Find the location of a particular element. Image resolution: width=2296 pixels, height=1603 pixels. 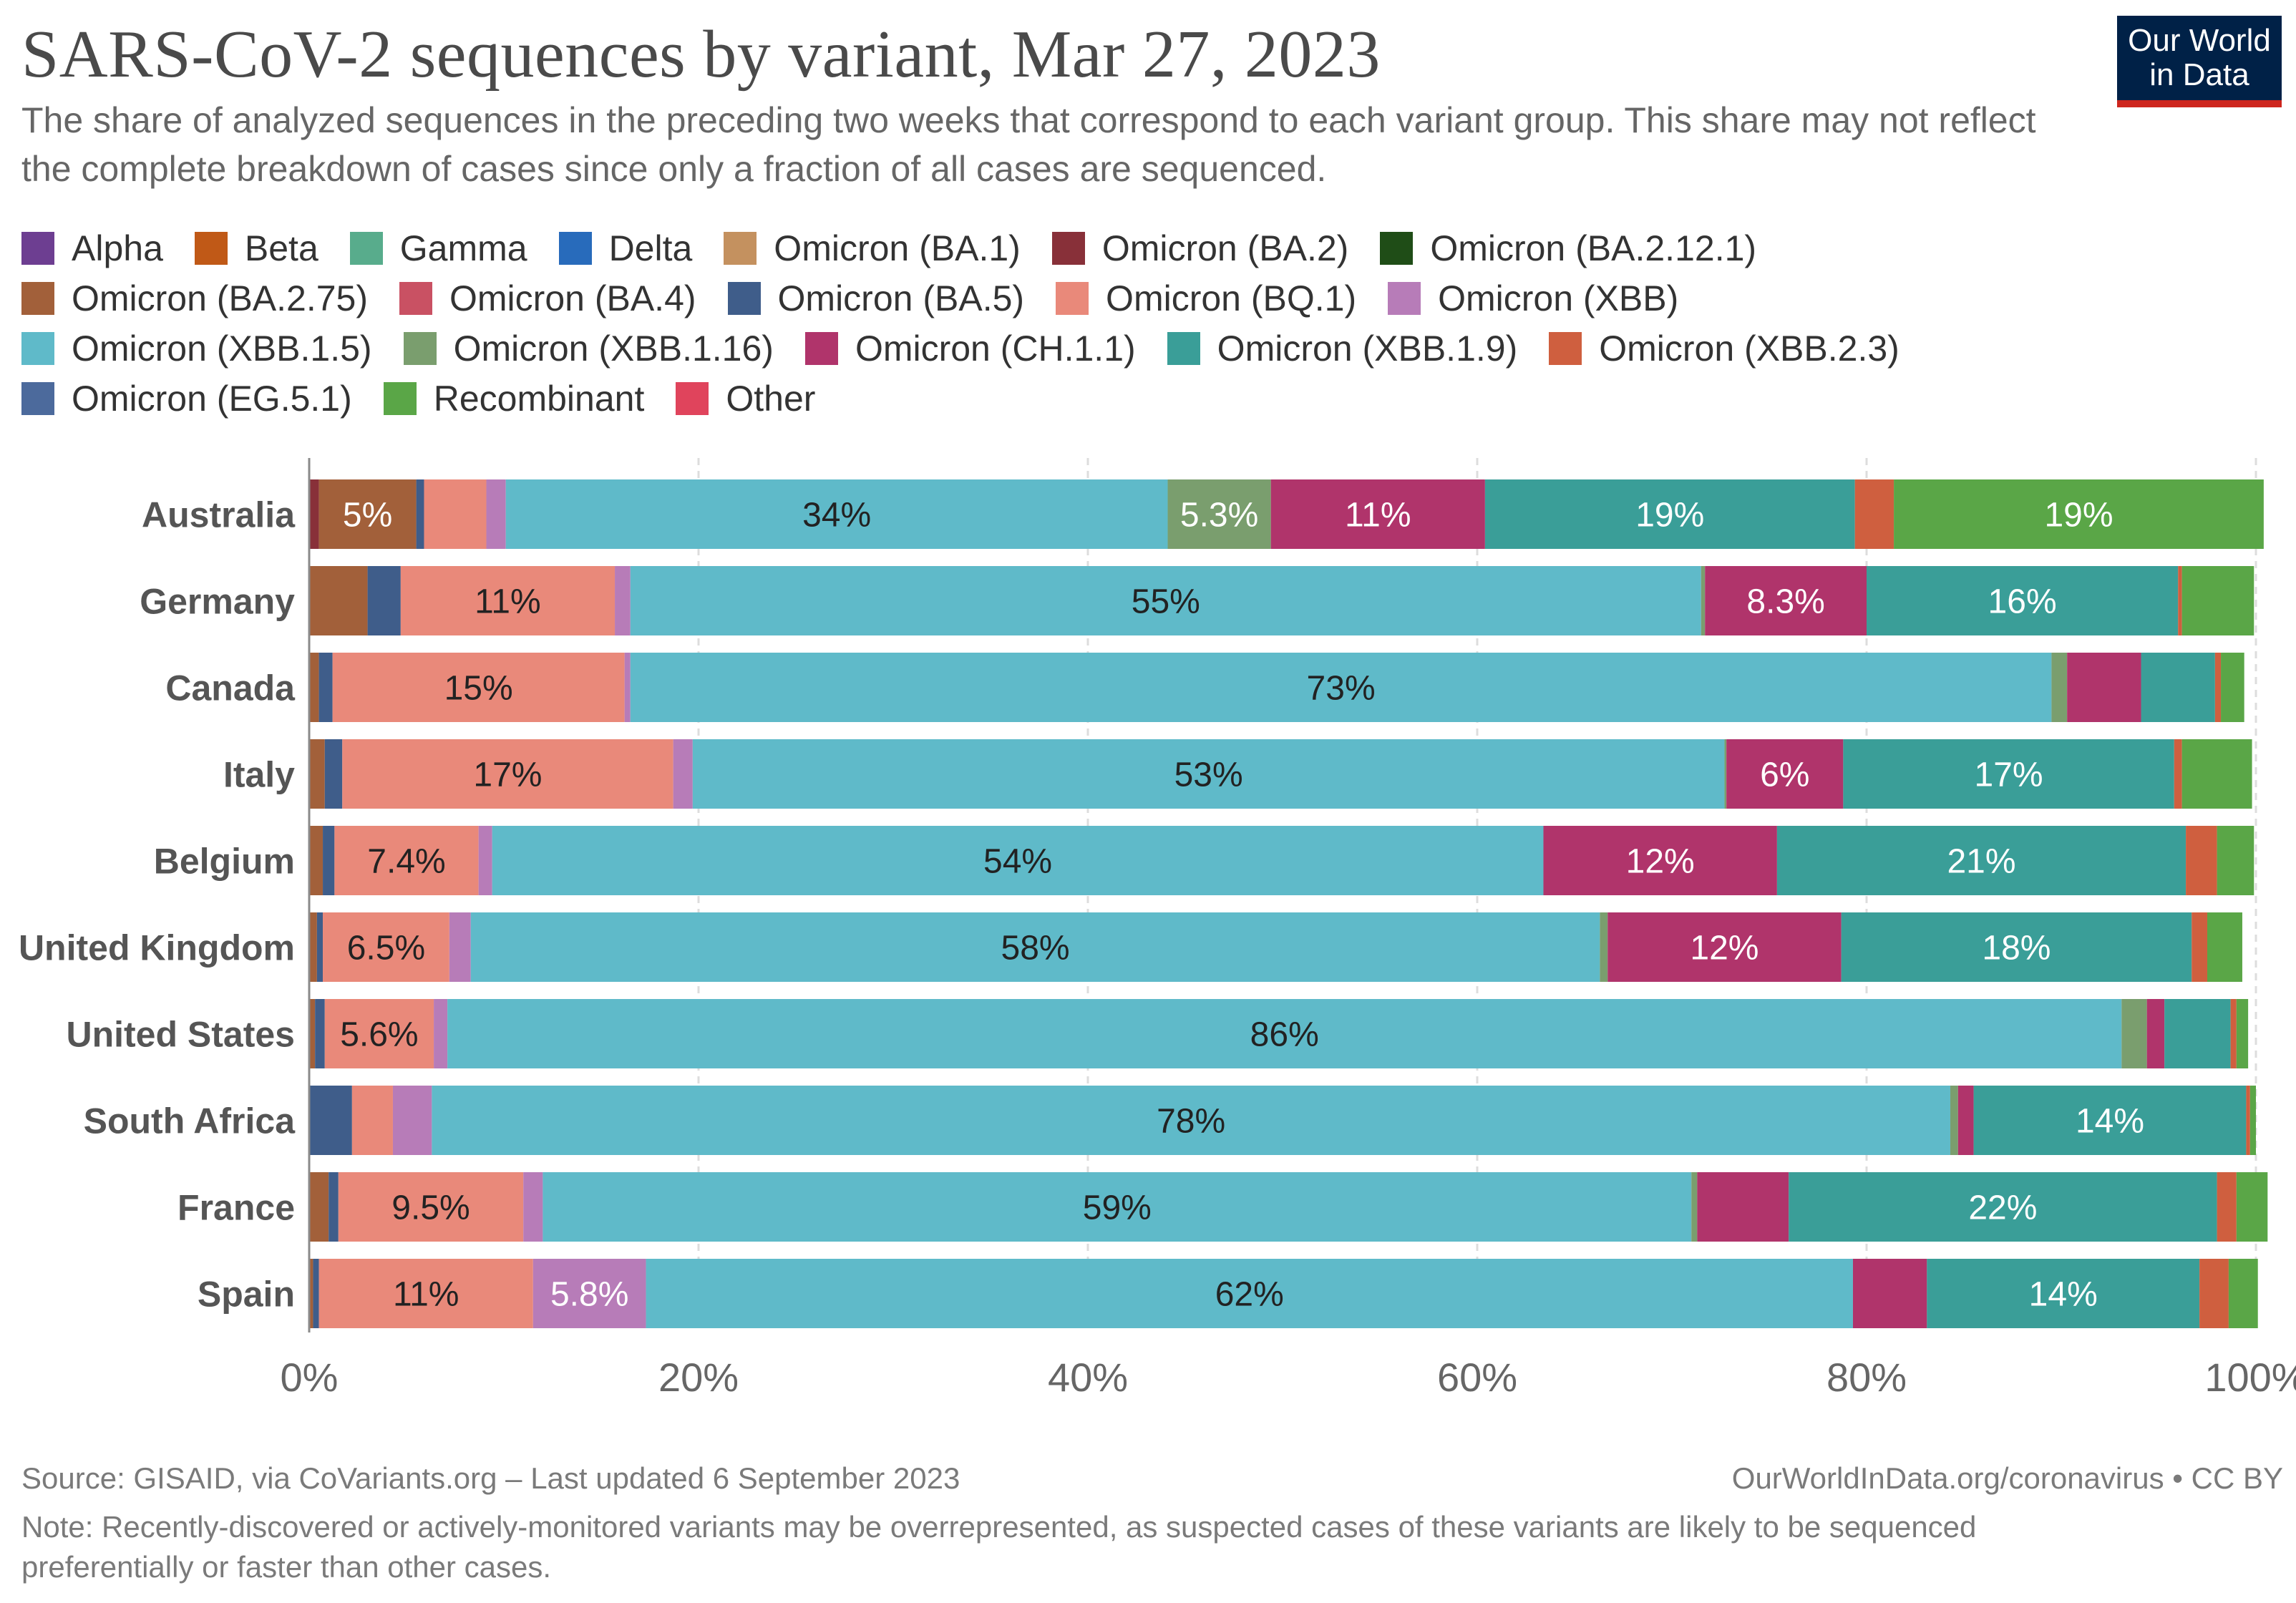

legend-item-omicron-ch-1-1: Omicron (CH.1.1) is located at coordinates (970, 348).